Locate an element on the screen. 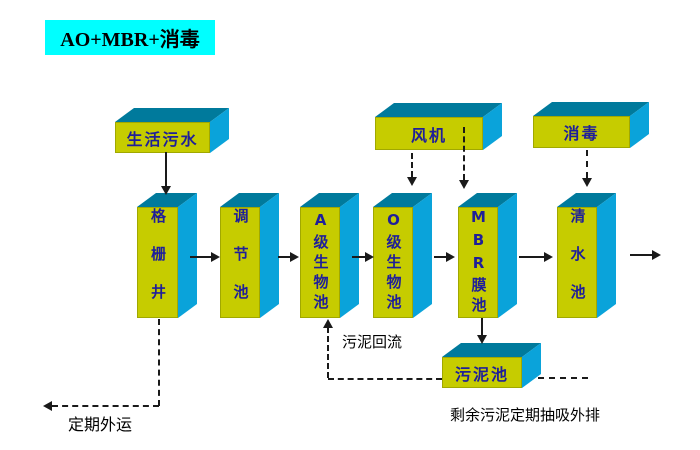  box-source-label: 生活污水 is located at coordinates (162, 139).